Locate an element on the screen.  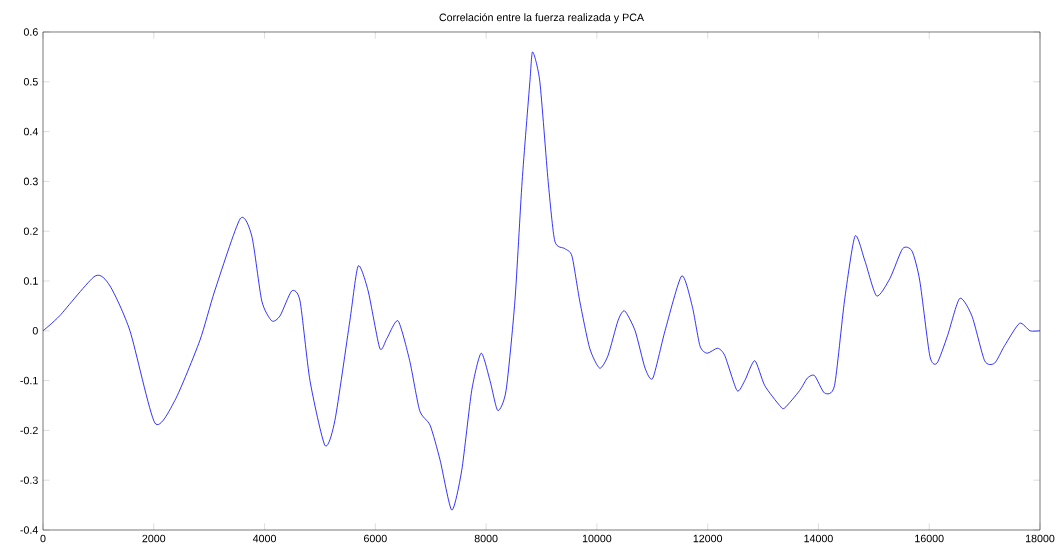
x-tick-label: 2000 is located at coordinates (154, 538).